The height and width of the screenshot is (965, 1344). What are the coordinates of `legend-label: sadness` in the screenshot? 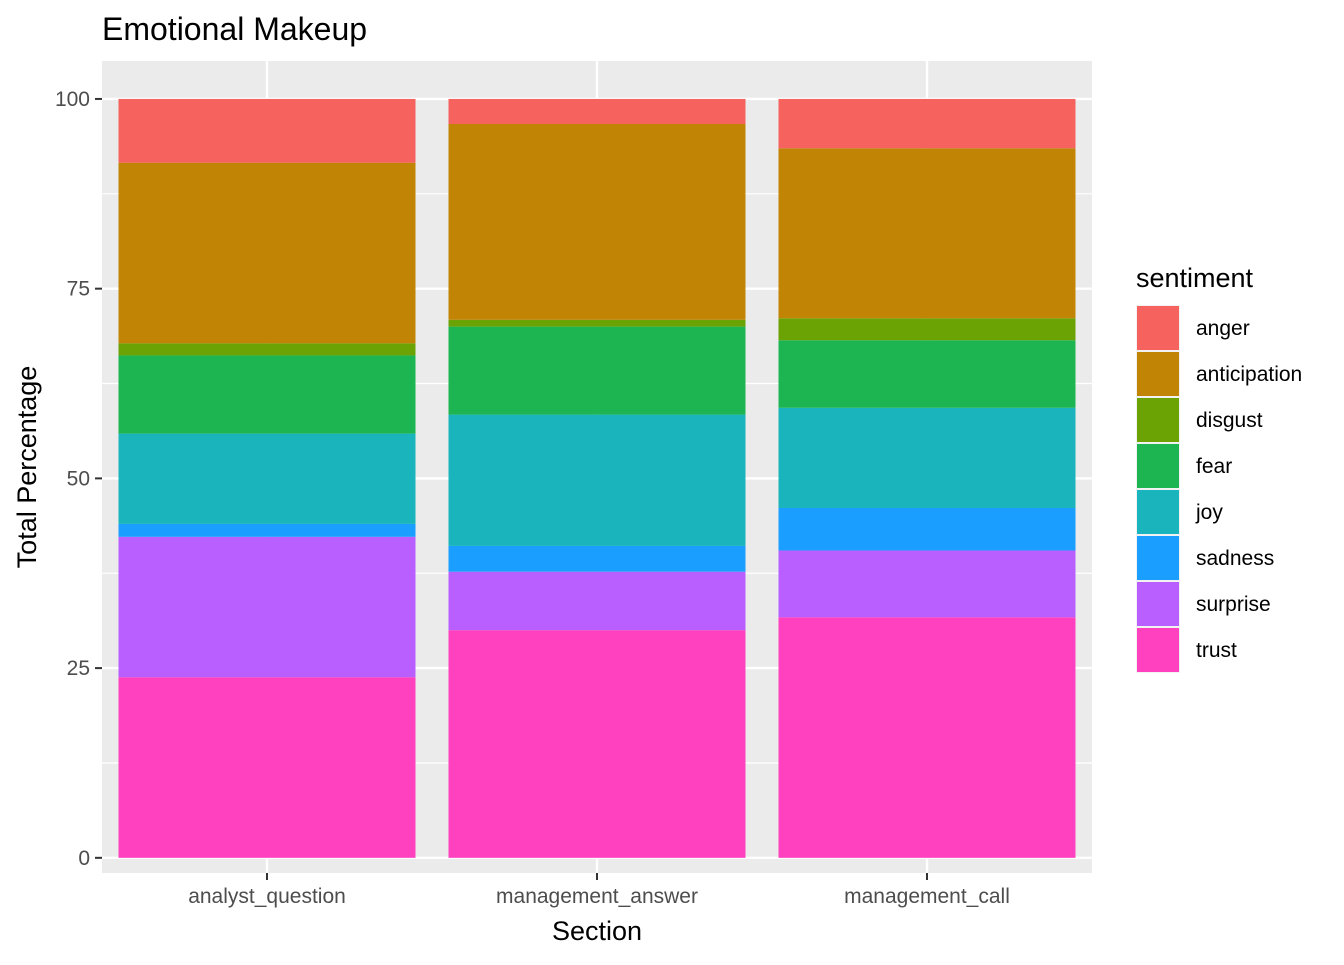 It's located at (1235, 558).